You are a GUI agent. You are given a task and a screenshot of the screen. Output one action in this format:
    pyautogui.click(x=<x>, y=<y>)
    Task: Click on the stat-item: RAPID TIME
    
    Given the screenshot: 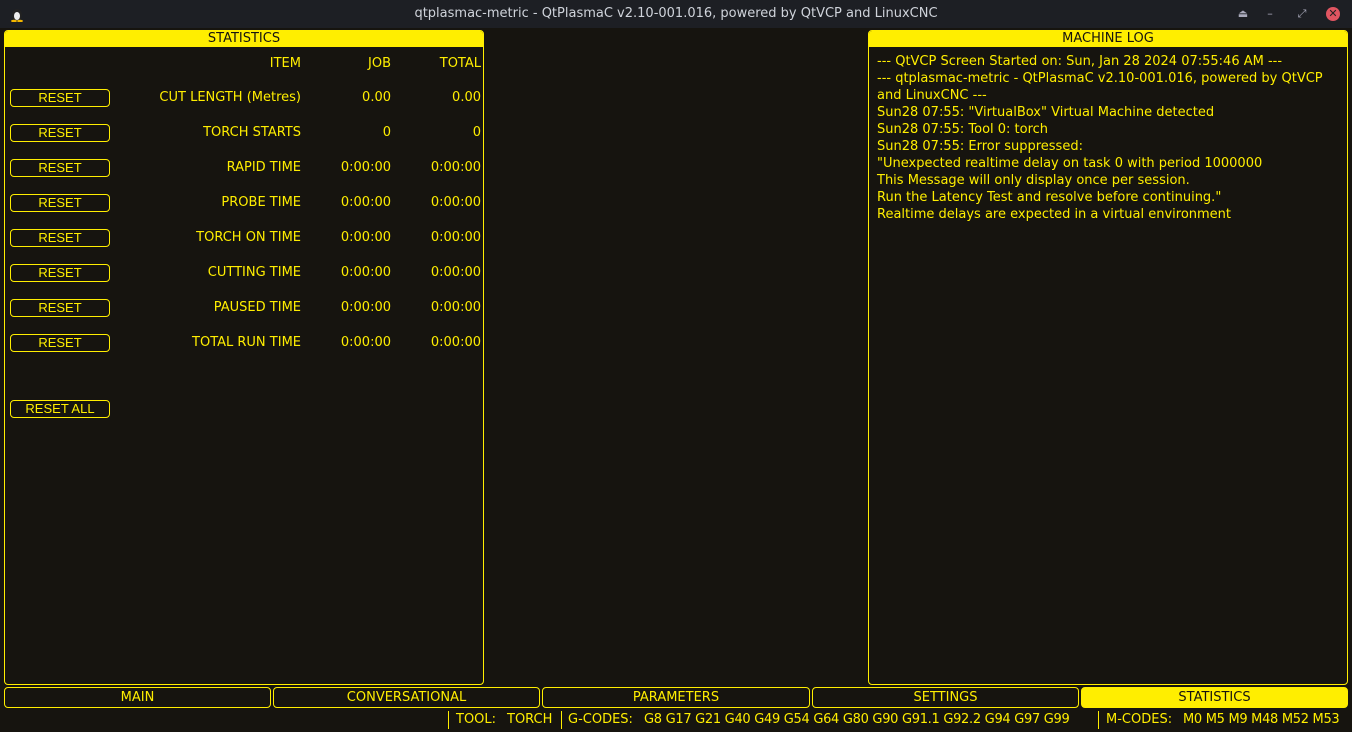 What is the action you would take?
    pyautogui.click(x=263, y=167)
    